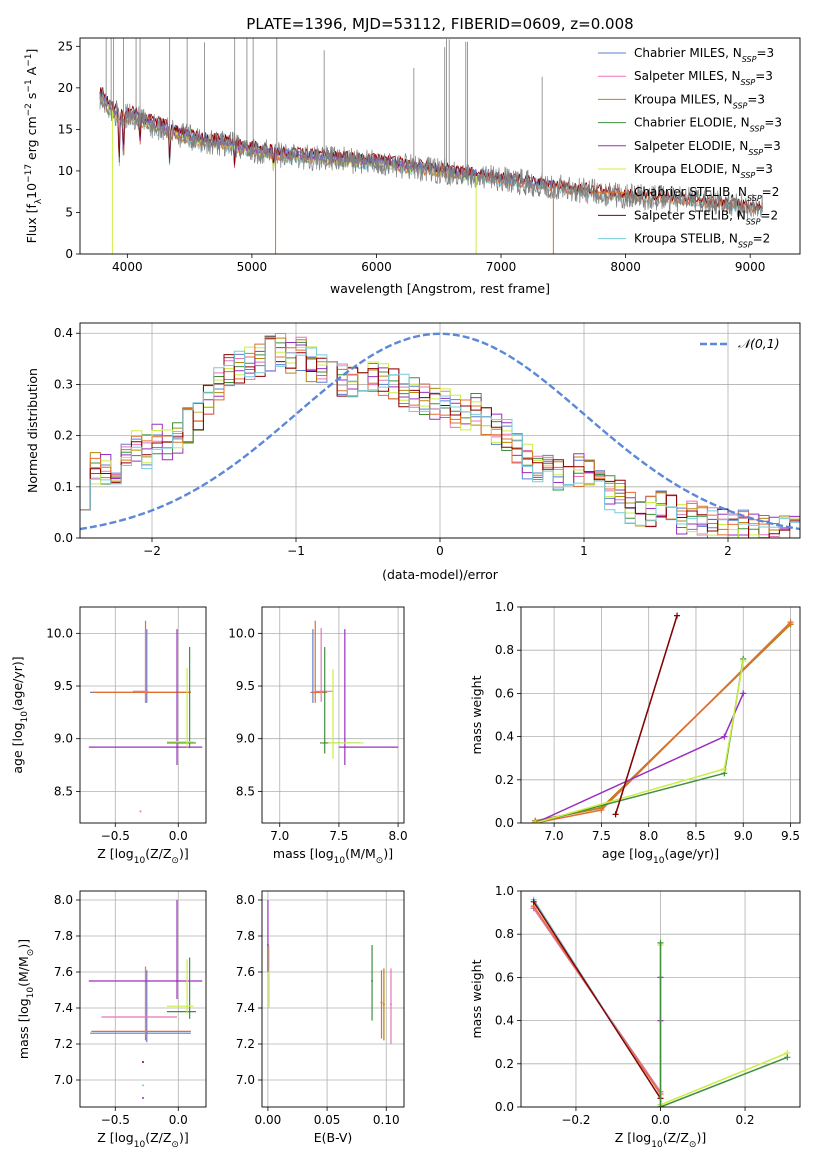  What do you see at coordinates (63, 900) in the screenshot?
I see `y-tick-label: 8.0` at bounding box center [63, 900].